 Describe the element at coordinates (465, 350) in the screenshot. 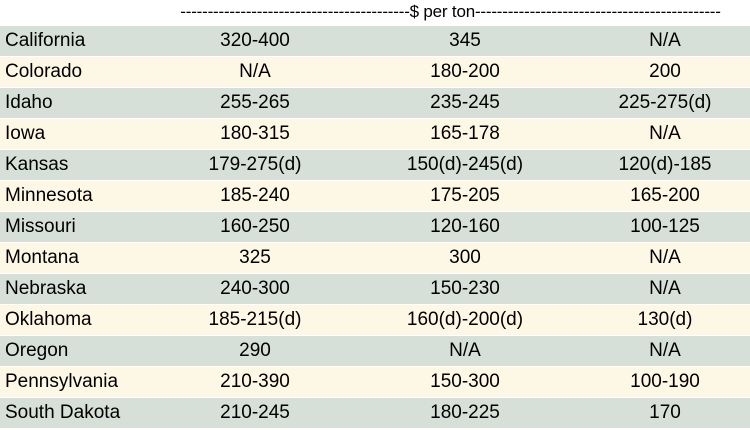

I see `price-col-2: N/A` at that location.